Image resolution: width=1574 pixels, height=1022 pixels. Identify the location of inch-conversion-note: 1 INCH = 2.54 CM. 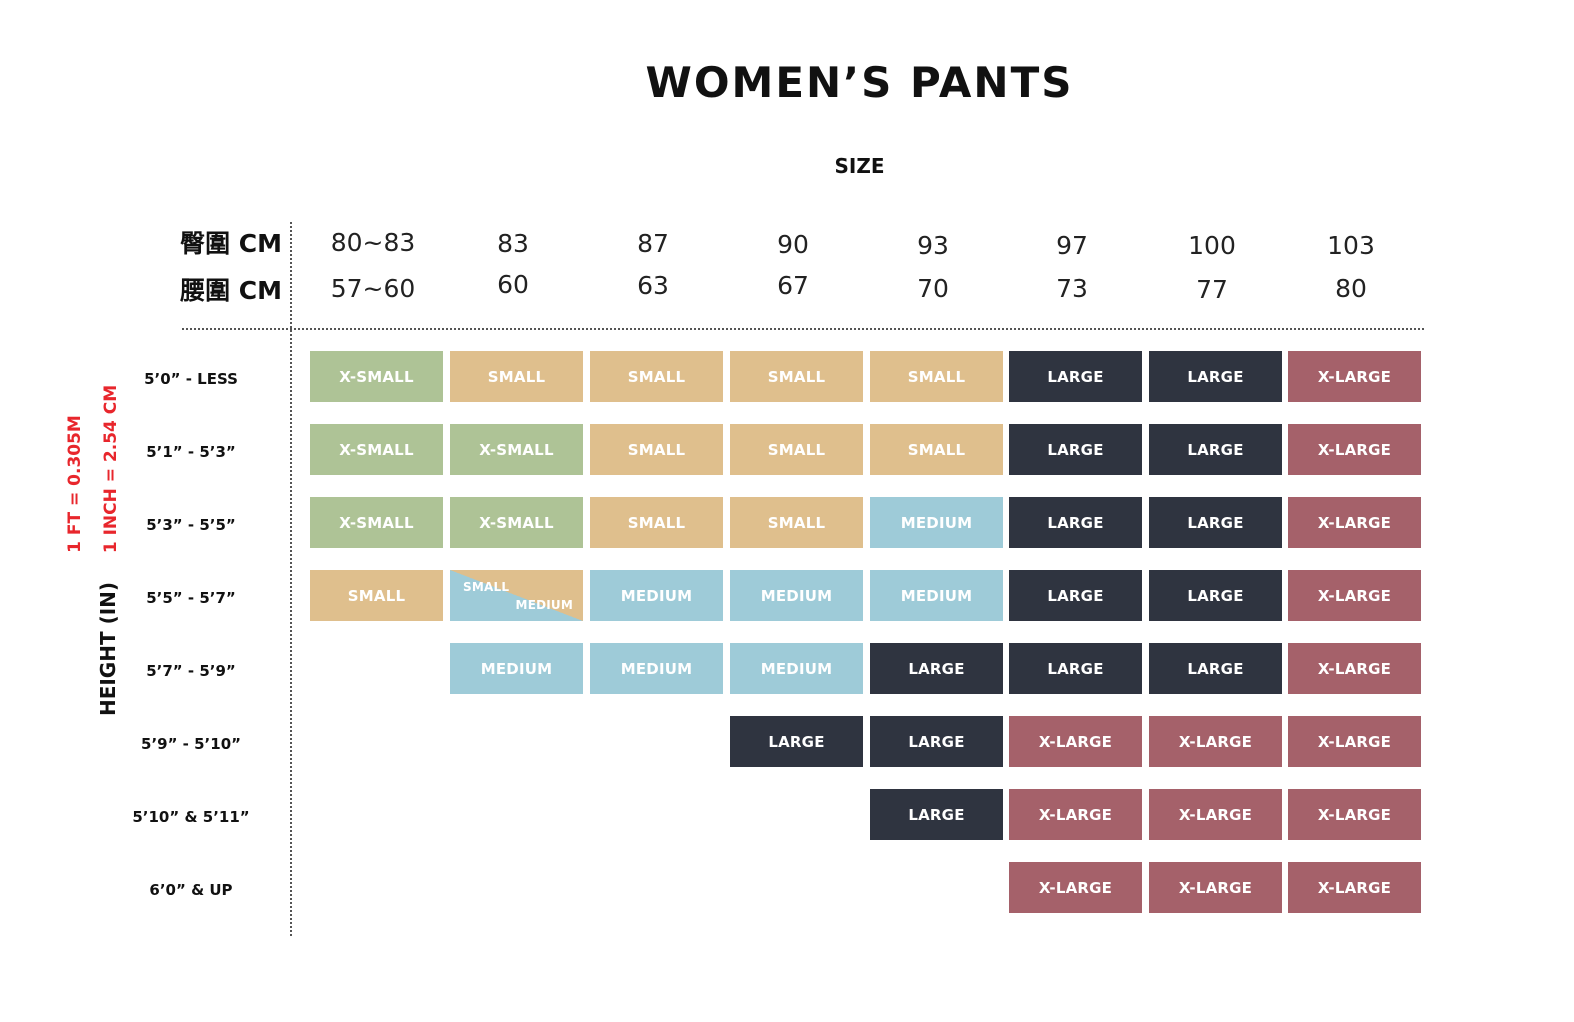
(111, 469).